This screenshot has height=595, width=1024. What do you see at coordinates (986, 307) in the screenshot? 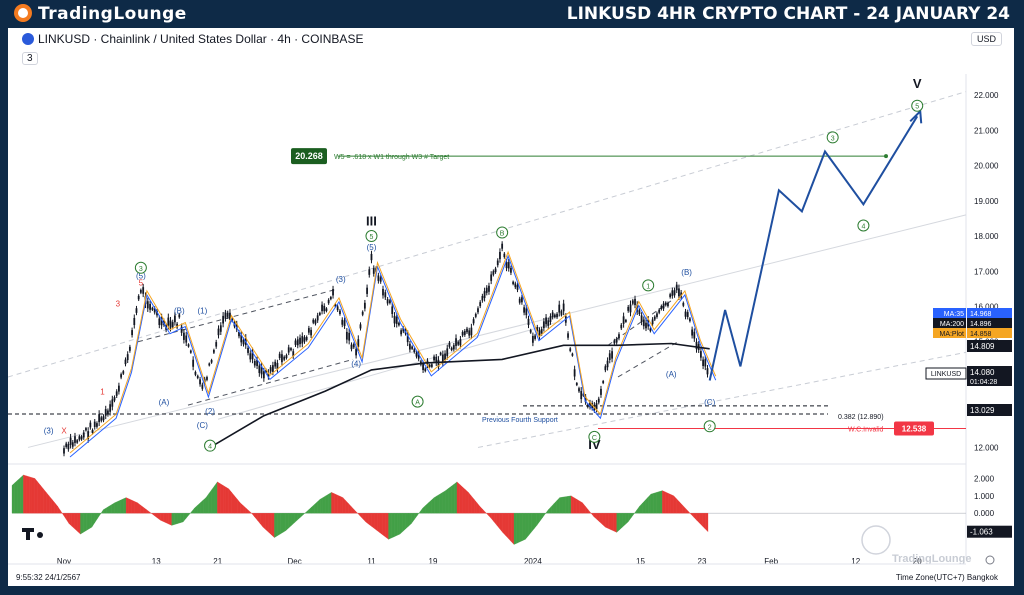
I see `y-tick-label: 16.000` at bounding box center [986, 307].